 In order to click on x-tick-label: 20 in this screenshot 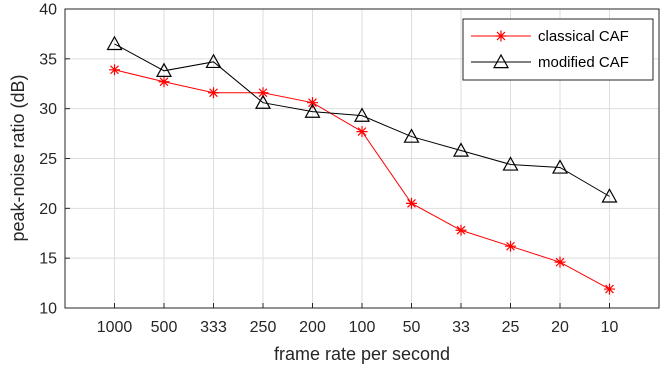, I will do `click(560, 327)`.